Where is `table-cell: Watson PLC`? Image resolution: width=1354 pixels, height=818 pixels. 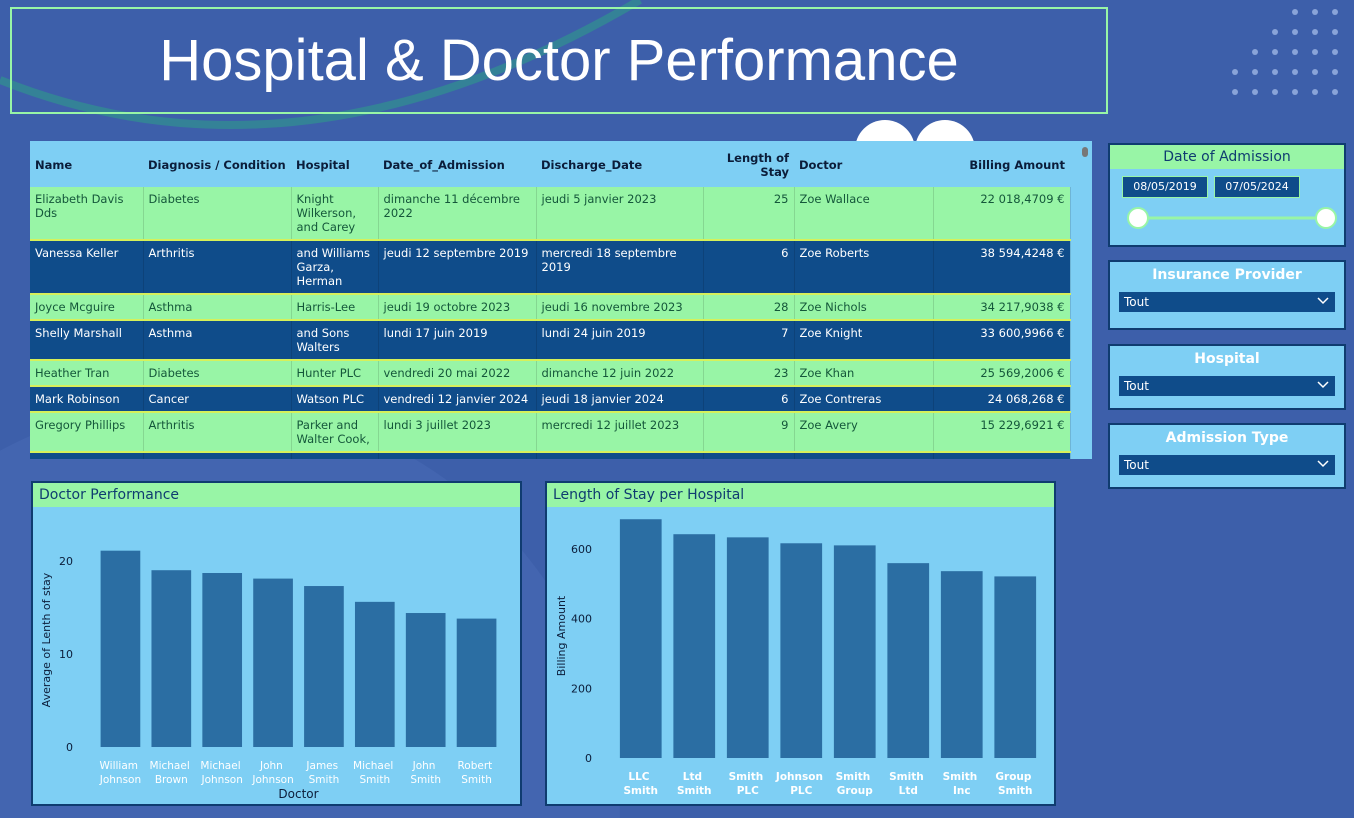 table-cell: Watson PLC is located at coordinates (335, 399).